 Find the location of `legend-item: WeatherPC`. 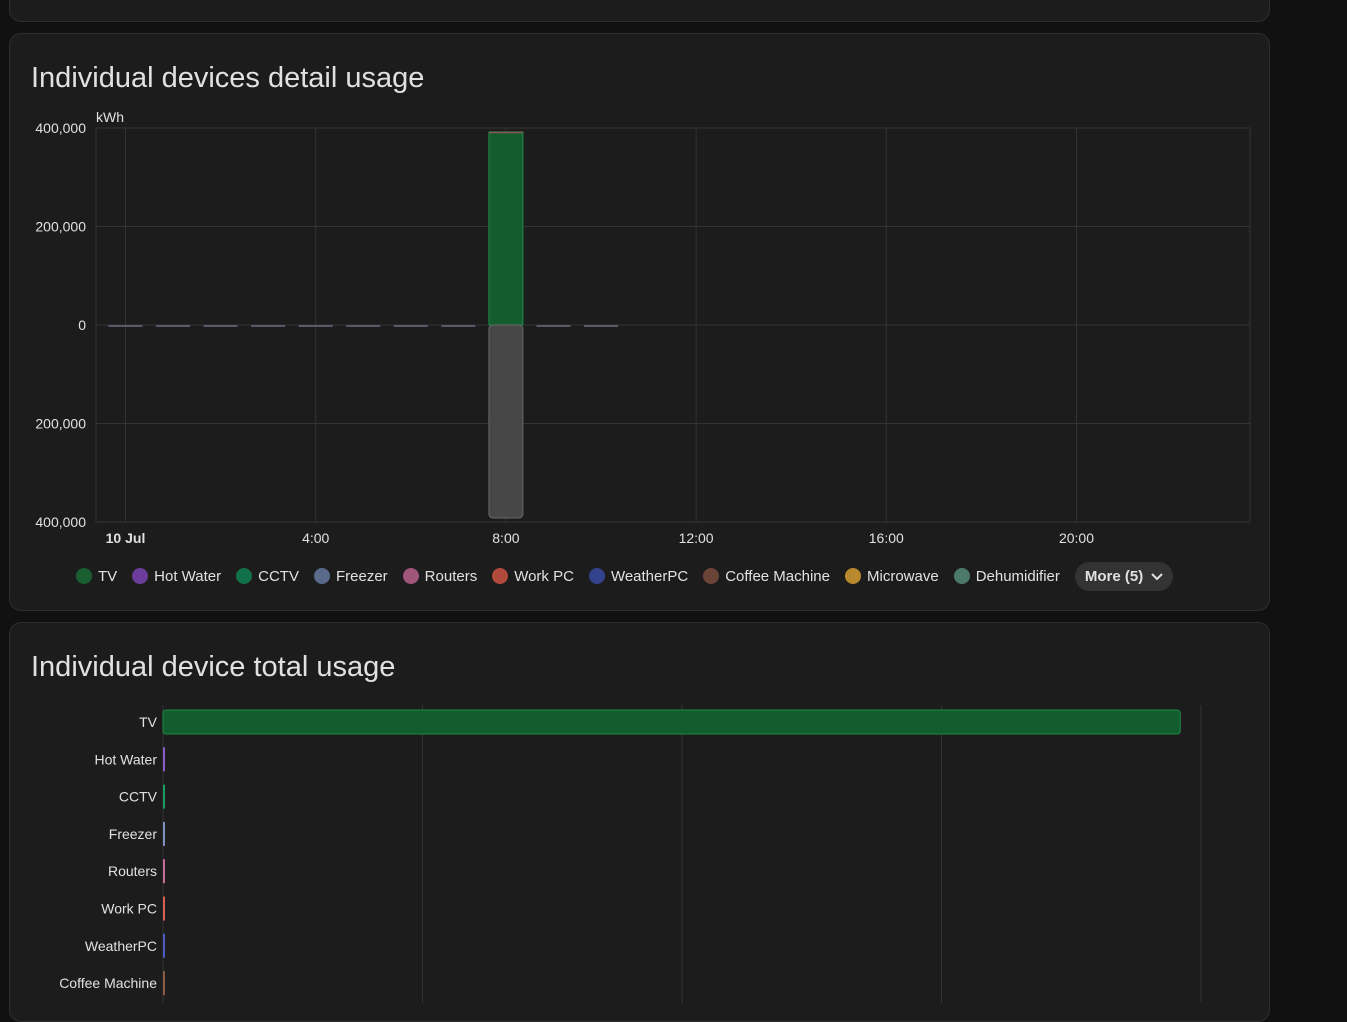

legend-item: WeatherPC is located at coordinates (638, 576).